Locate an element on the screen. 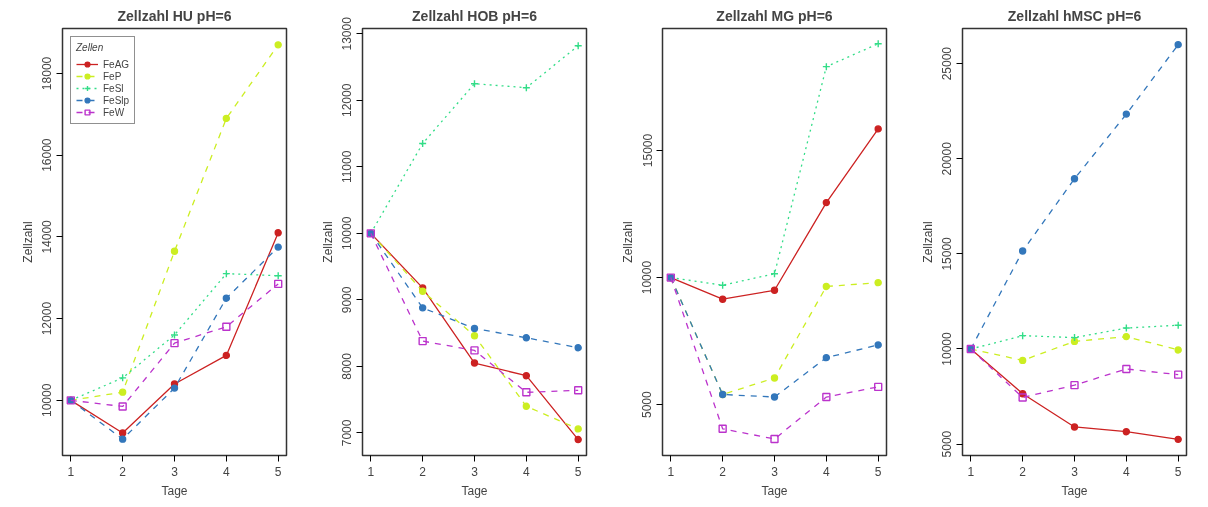  y-tick-label: 13000 is located at coordinates (347, 33).